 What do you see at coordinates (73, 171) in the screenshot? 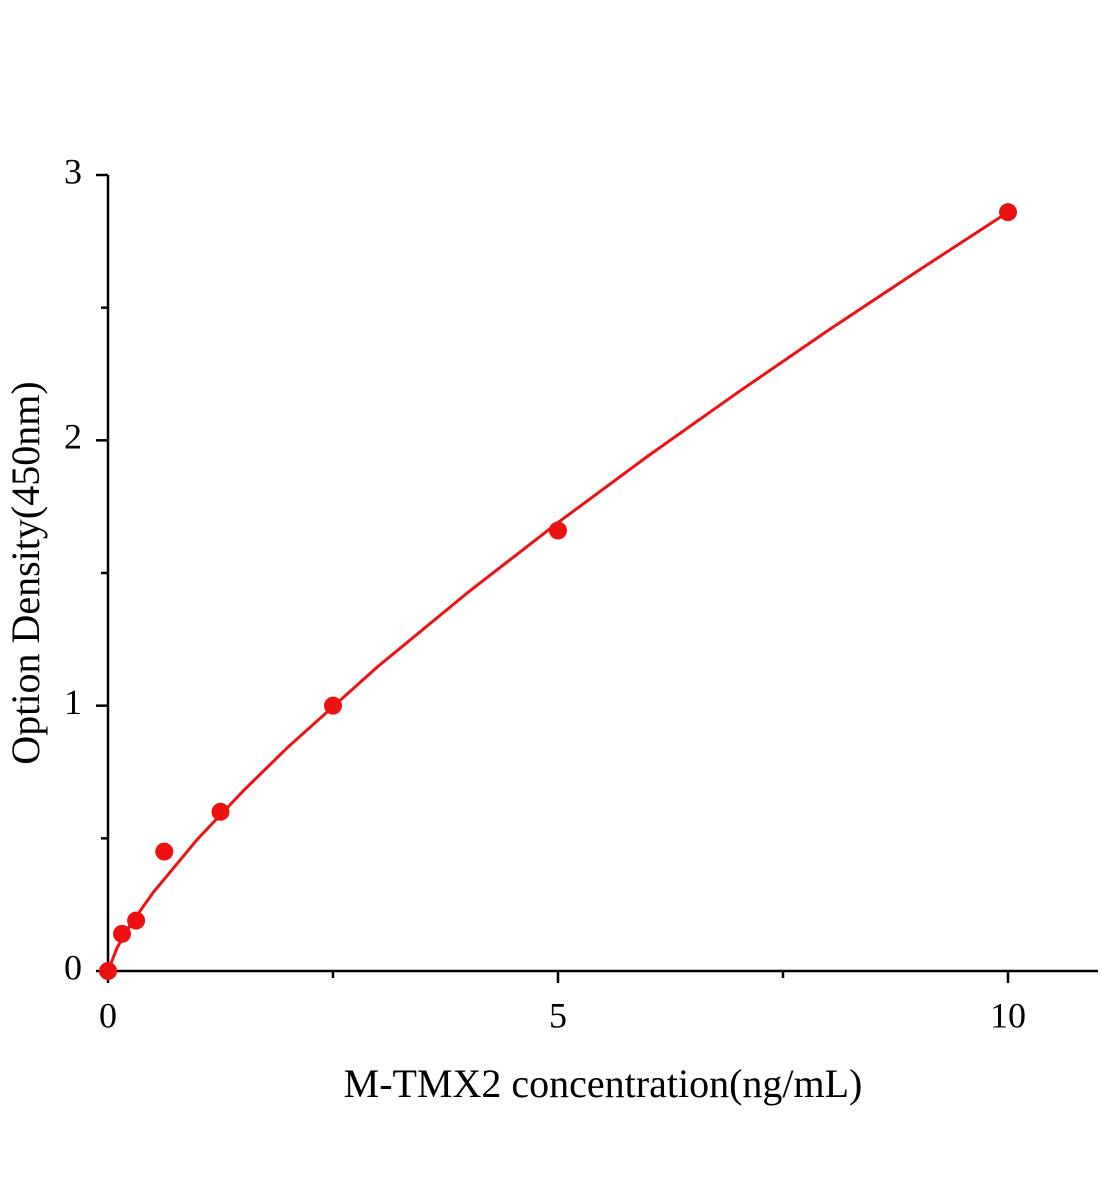
I see `y-tick-label: 3` at bounding box center [73, 171].